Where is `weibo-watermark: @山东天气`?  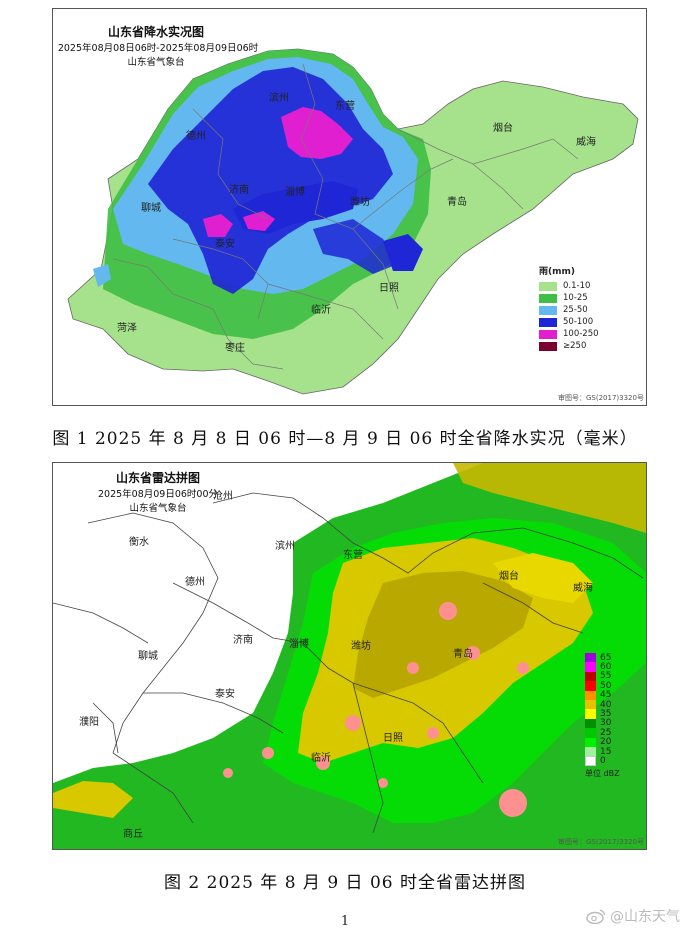 weibo-watermark: @山东天气 is located at coordinates (633, 916).